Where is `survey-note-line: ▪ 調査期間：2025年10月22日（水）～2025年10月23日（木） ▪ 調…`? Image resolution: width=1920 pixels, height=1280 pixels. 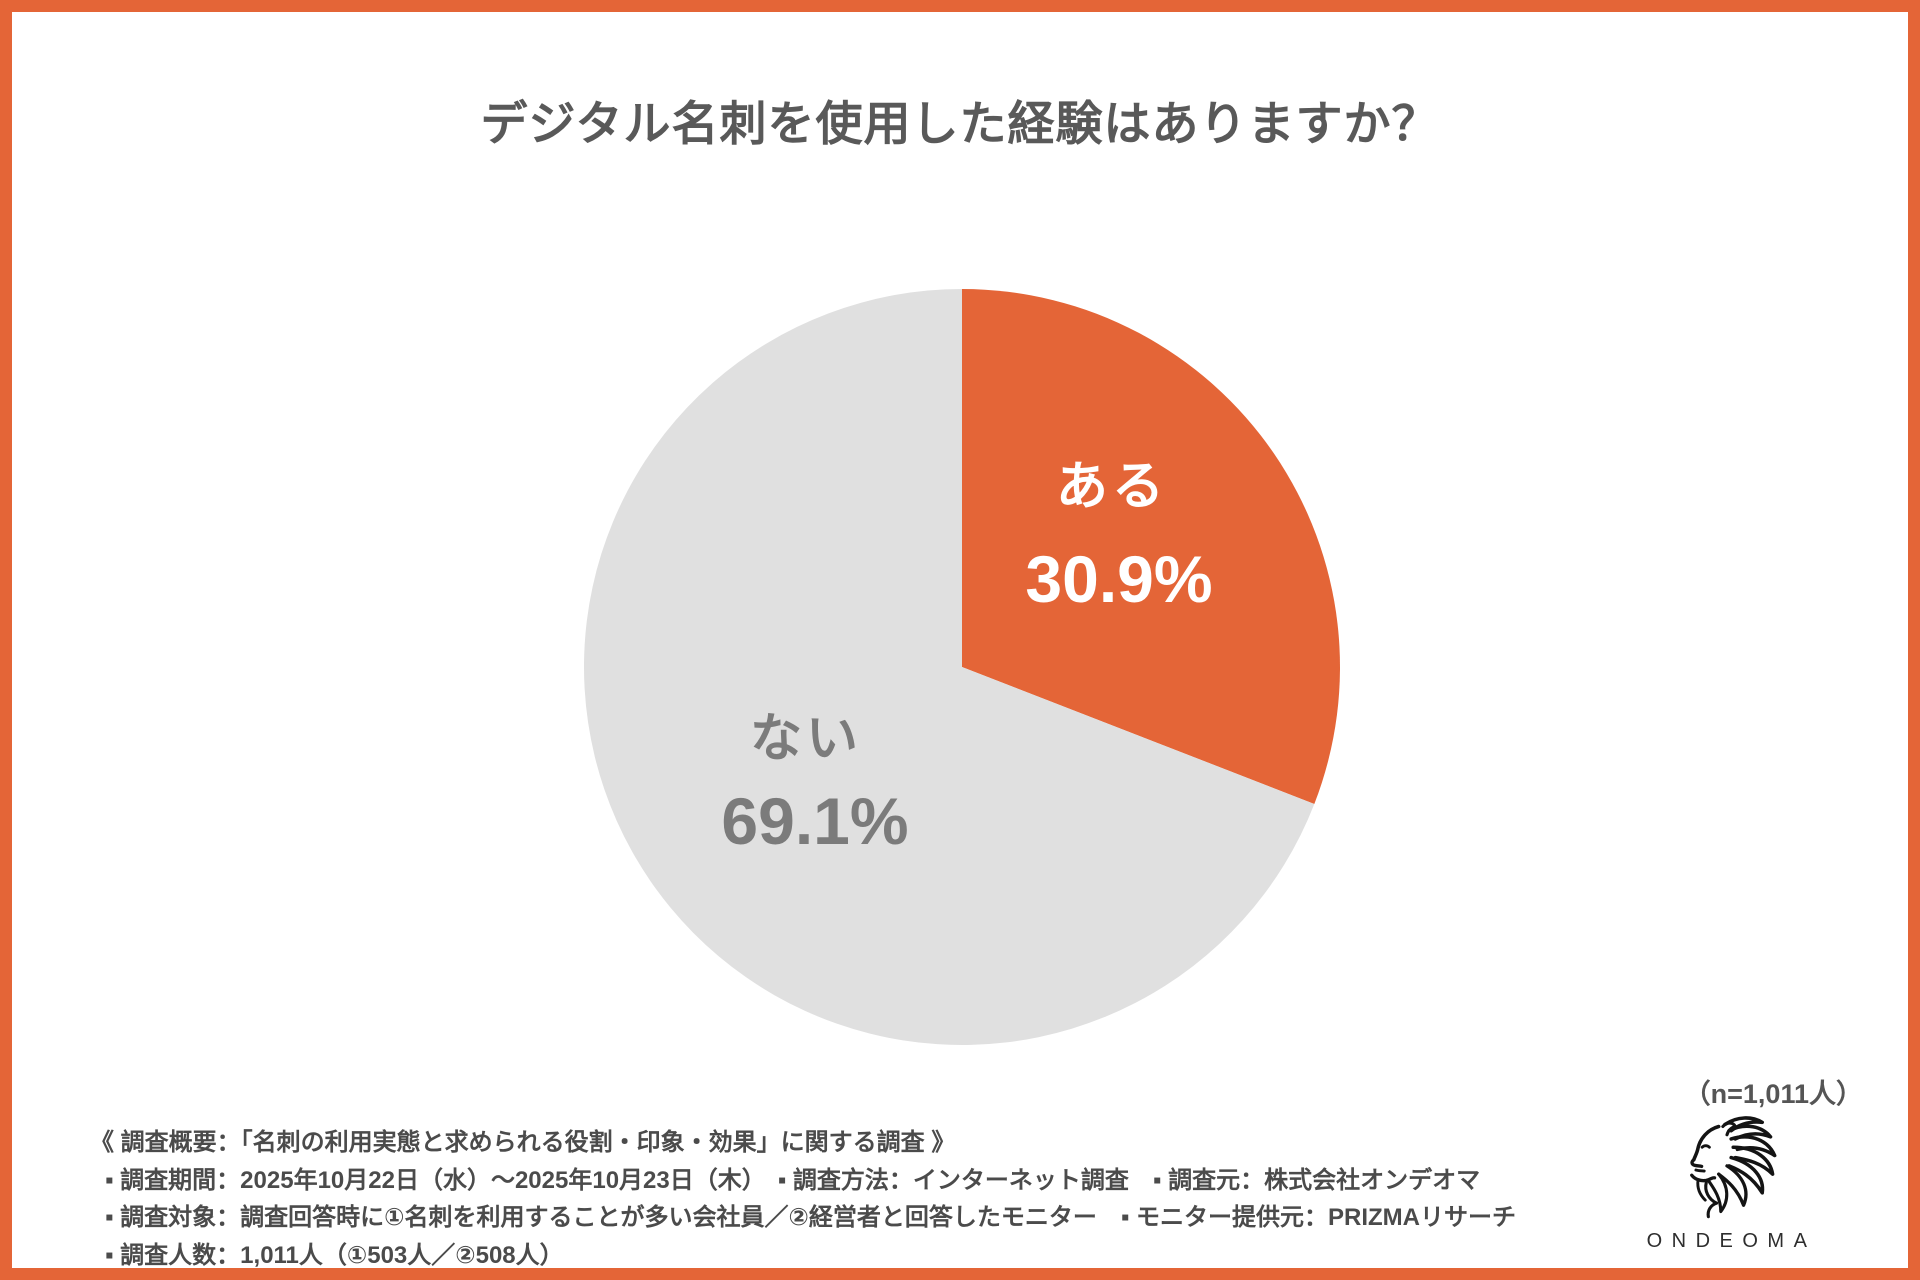 survey-note-line: ▪ 調査期間：2025年10月22日（水）～2025年10月23日（木） ▪ 調… is located at coordinates (793, 1180).